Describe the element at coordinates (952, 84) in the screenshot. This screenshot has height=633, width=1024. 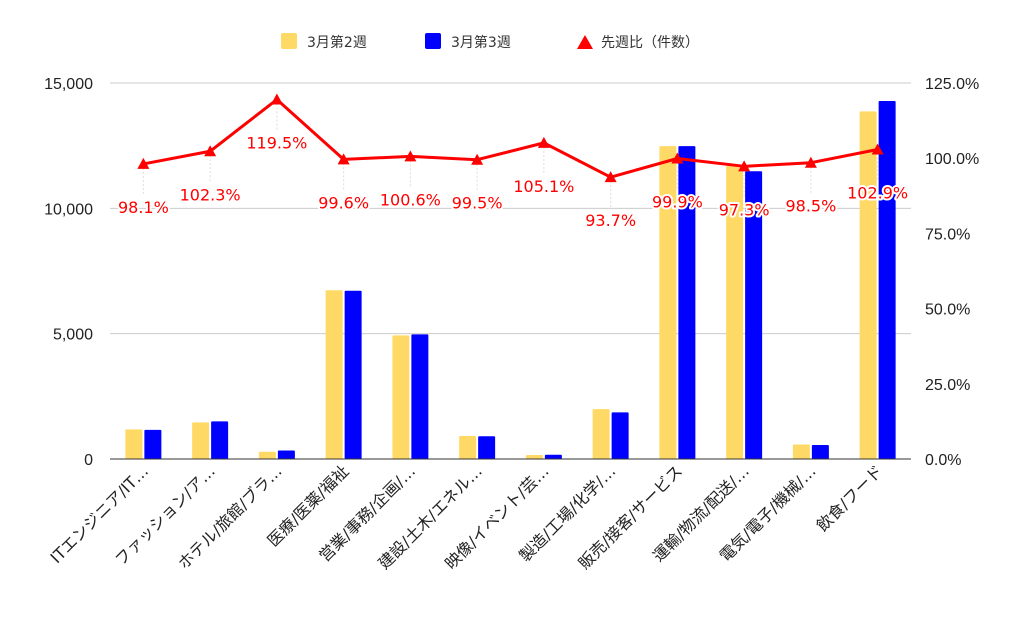
I see `y-right-tick-label: 125.0%` at that location.